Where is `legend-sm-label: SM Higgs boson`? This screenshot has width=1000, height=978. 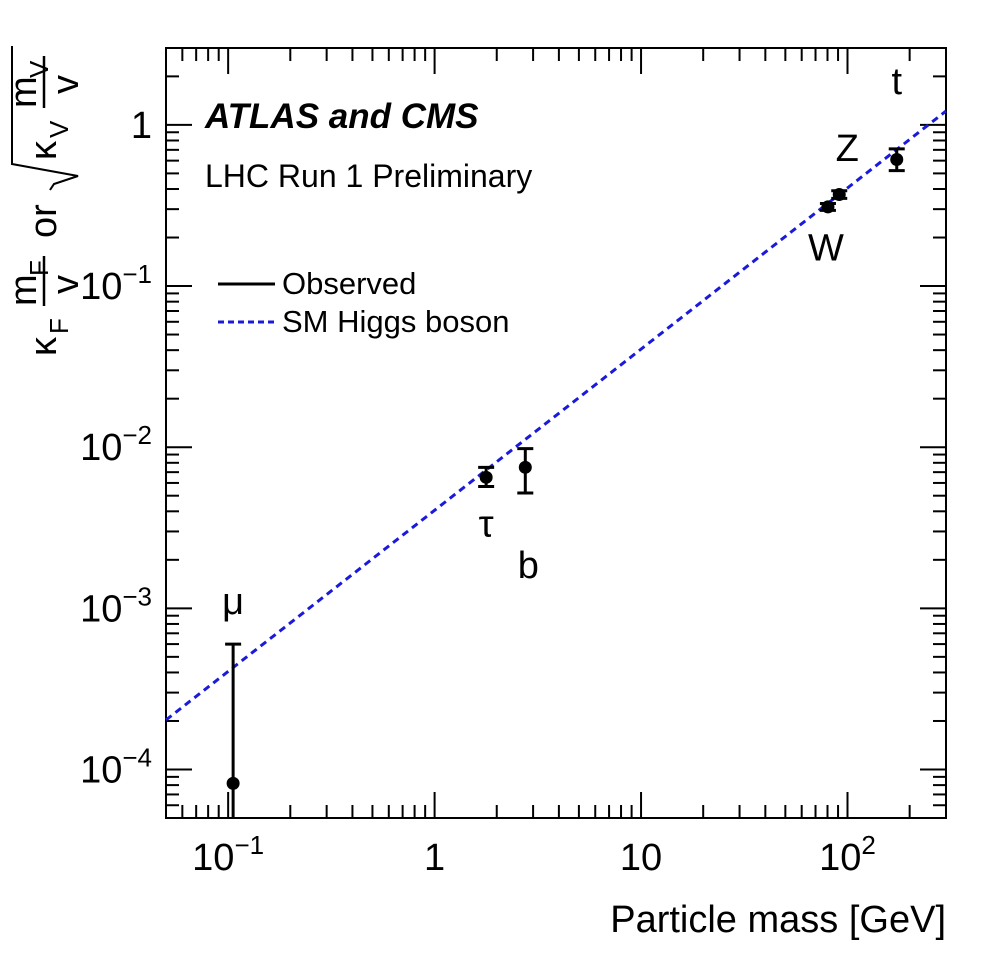
legend-sm-label: SM Higgs boson is located at coordinates (395, 321).